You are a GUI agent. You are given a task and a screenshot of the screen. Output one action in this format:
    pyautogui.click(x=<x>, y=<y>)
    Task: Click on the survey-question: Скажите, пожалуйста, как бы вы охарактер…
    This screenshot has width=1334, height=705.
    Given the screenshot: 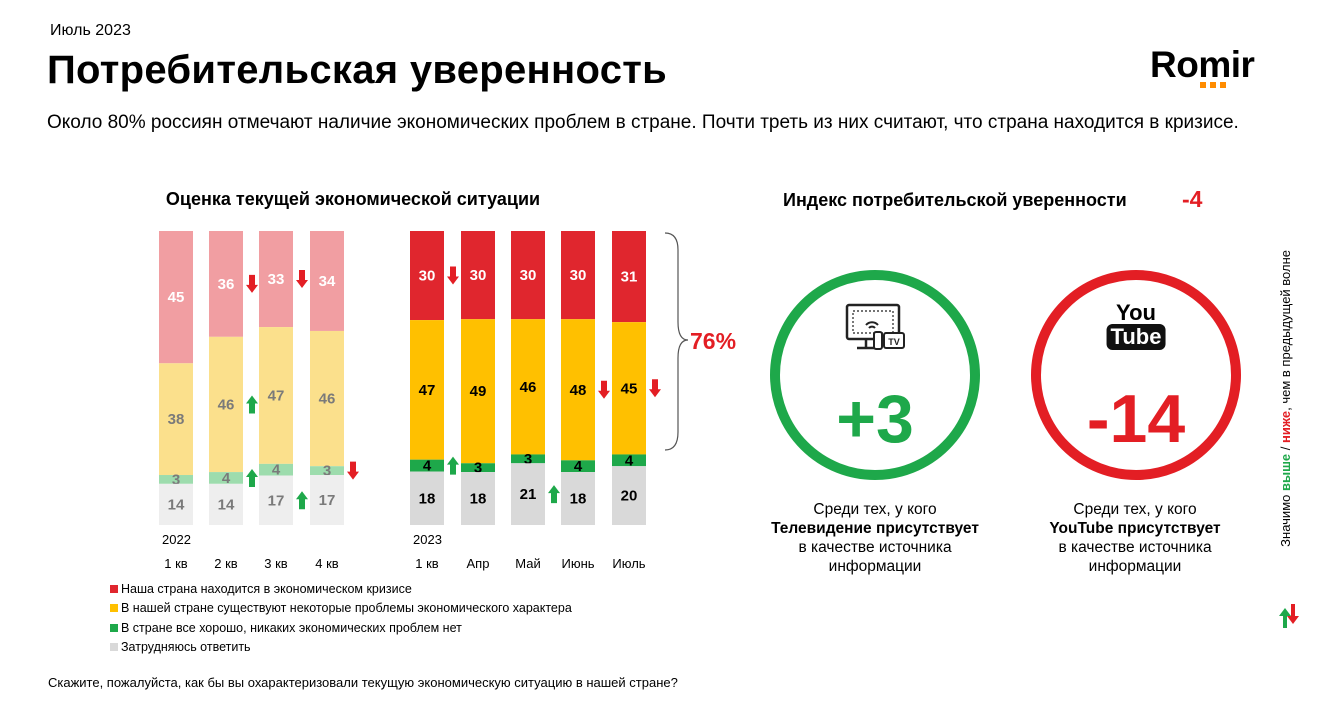 What is the action you would take?
    pyautogui.click(x=363, y=682)
    